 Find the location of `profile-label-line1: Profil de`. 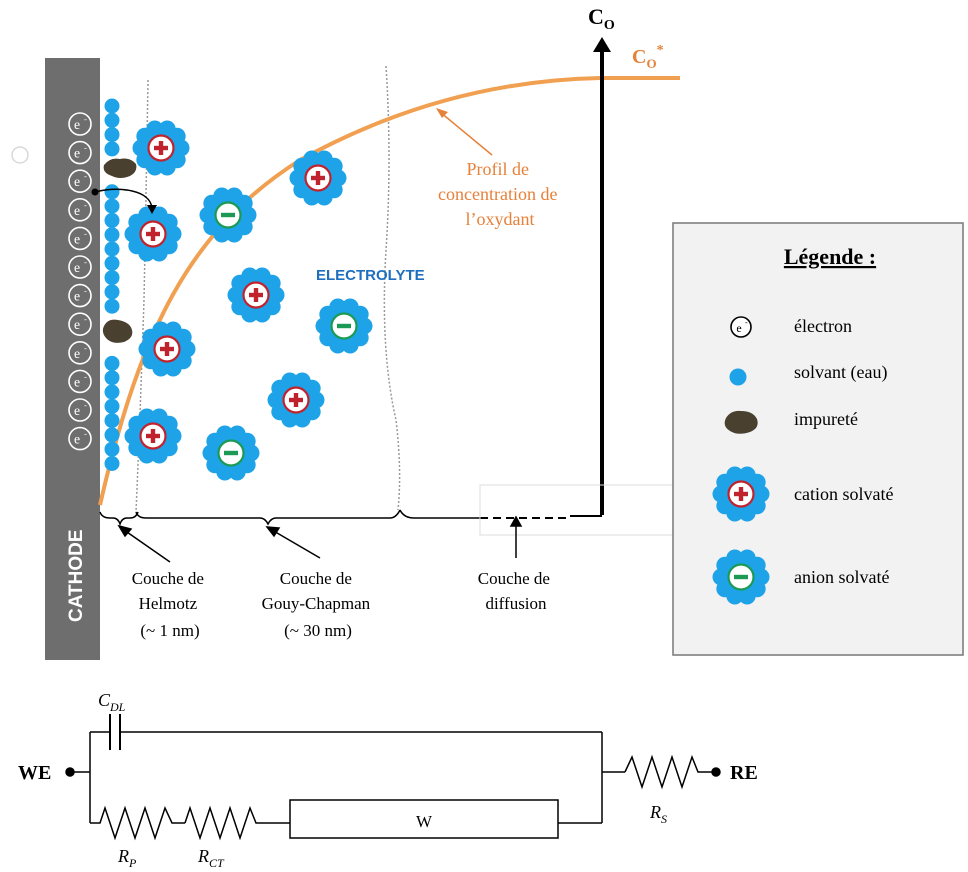

profile-label-line1: Profil de is located at coordinates (498, 169).